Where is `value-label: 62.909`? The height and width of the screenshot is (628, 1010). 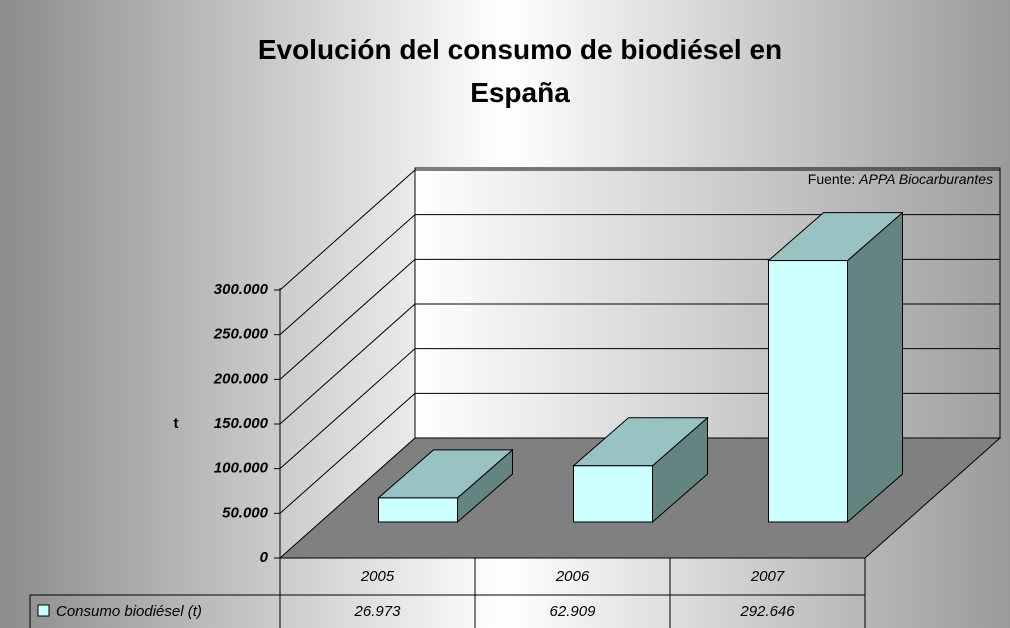
value-label: 62.909 is located at coordinates (573, 611).